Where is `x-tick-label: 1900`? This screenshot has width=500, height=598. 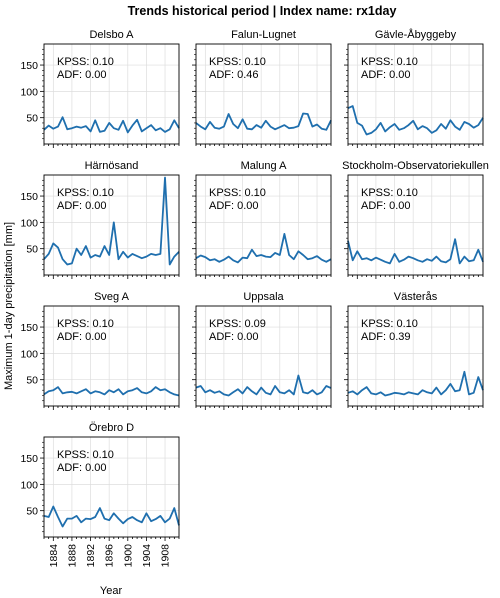 x-tick-label: 1900 is located at coordinates (128, 556).